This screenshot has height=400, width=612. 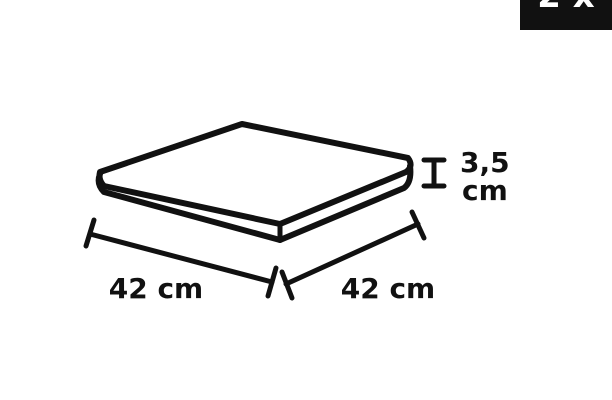 I want to click on quantity-badge: 2 x, so click(x=566, y=15).